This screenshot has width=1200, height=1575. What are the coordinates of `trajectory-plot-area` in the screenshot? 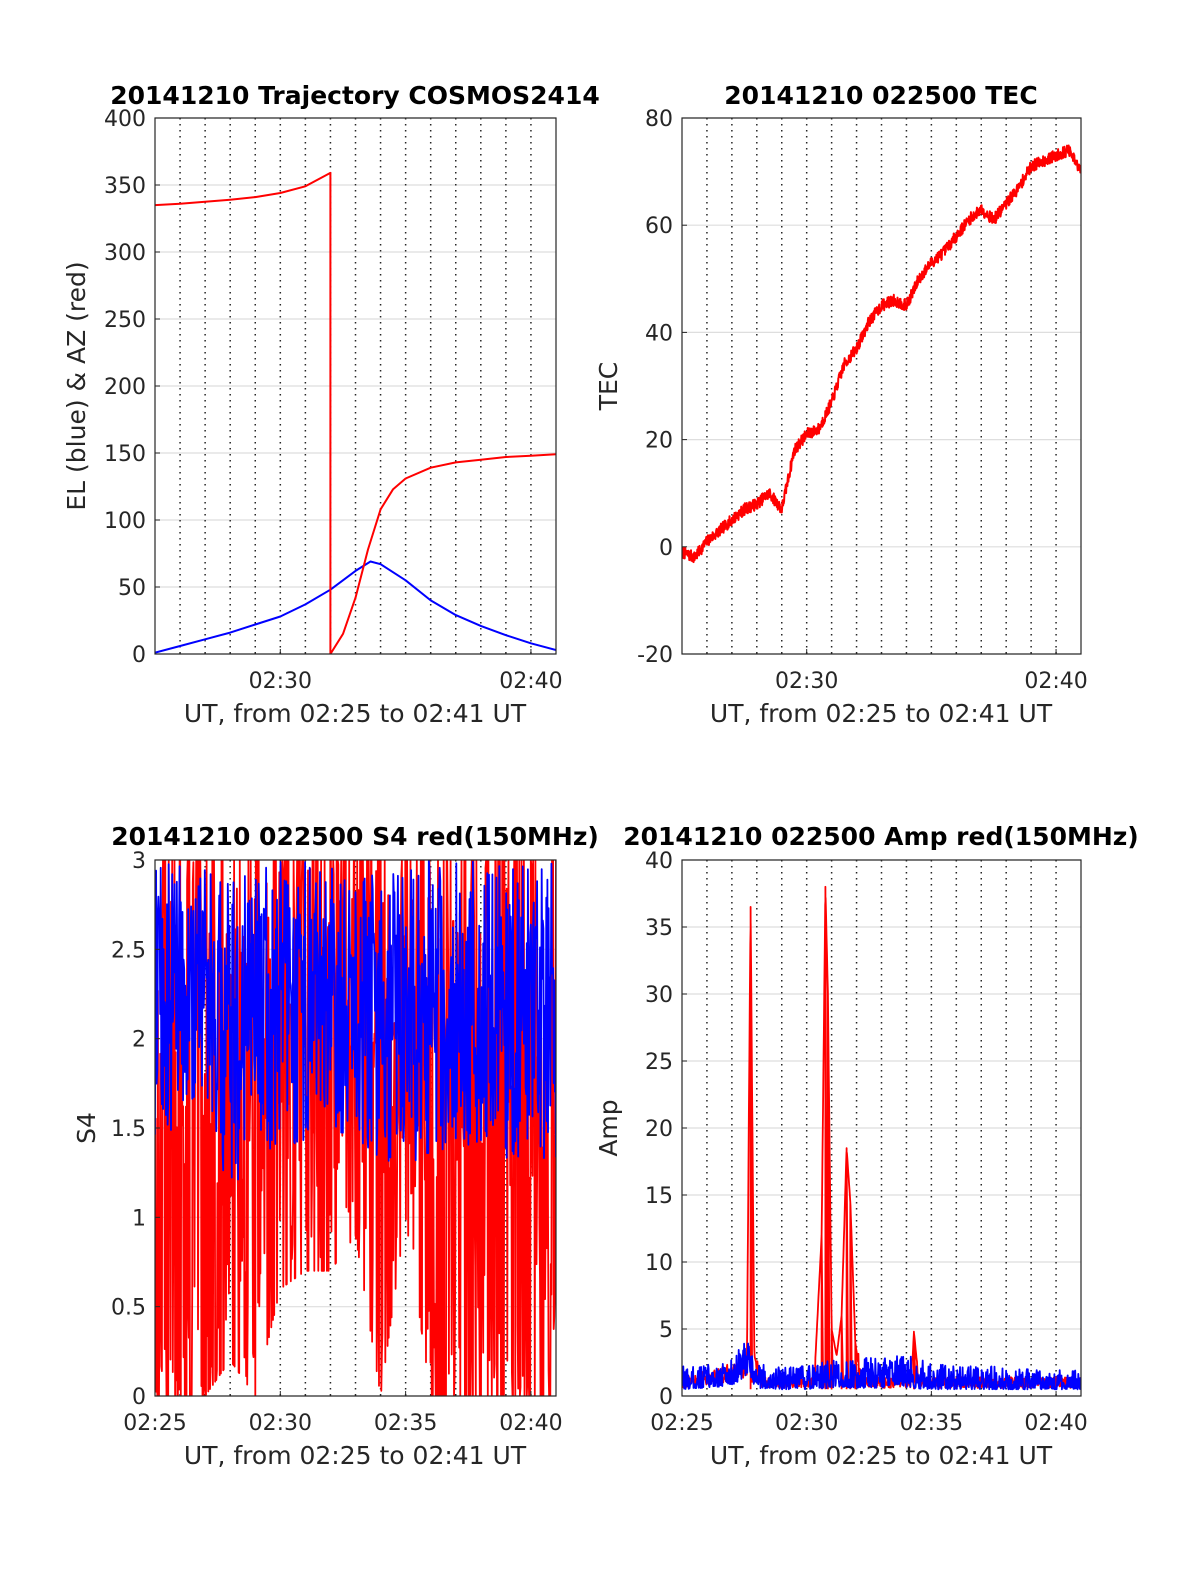 It's located at (355, 412).